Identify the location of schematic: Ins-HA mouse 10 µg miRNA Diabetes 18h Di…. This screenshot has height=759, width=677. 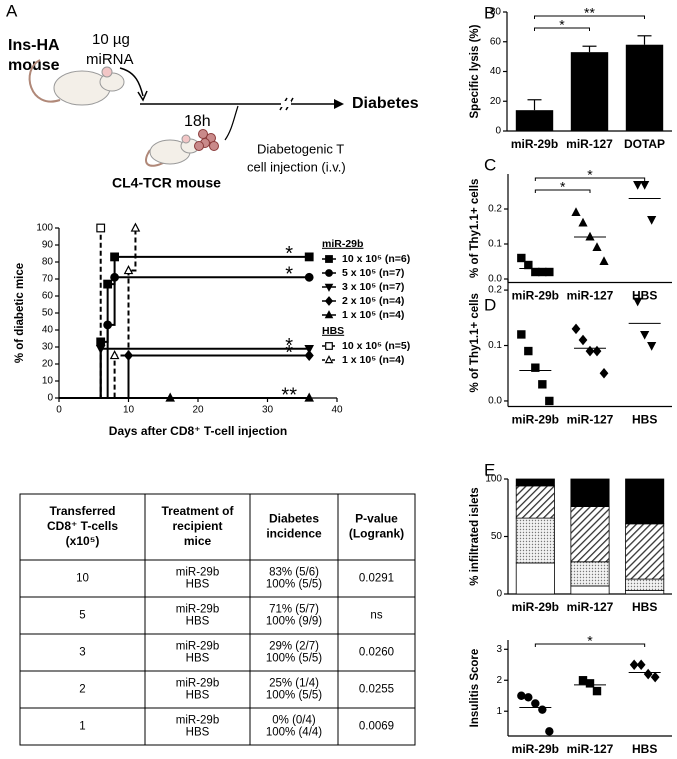
(213, 111).